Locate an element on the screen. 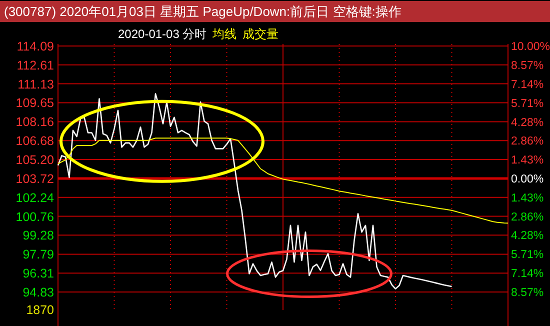 This screenshot has width=550, height=326. y-tick-label: 103.72 is located at coordinates (35, 179).